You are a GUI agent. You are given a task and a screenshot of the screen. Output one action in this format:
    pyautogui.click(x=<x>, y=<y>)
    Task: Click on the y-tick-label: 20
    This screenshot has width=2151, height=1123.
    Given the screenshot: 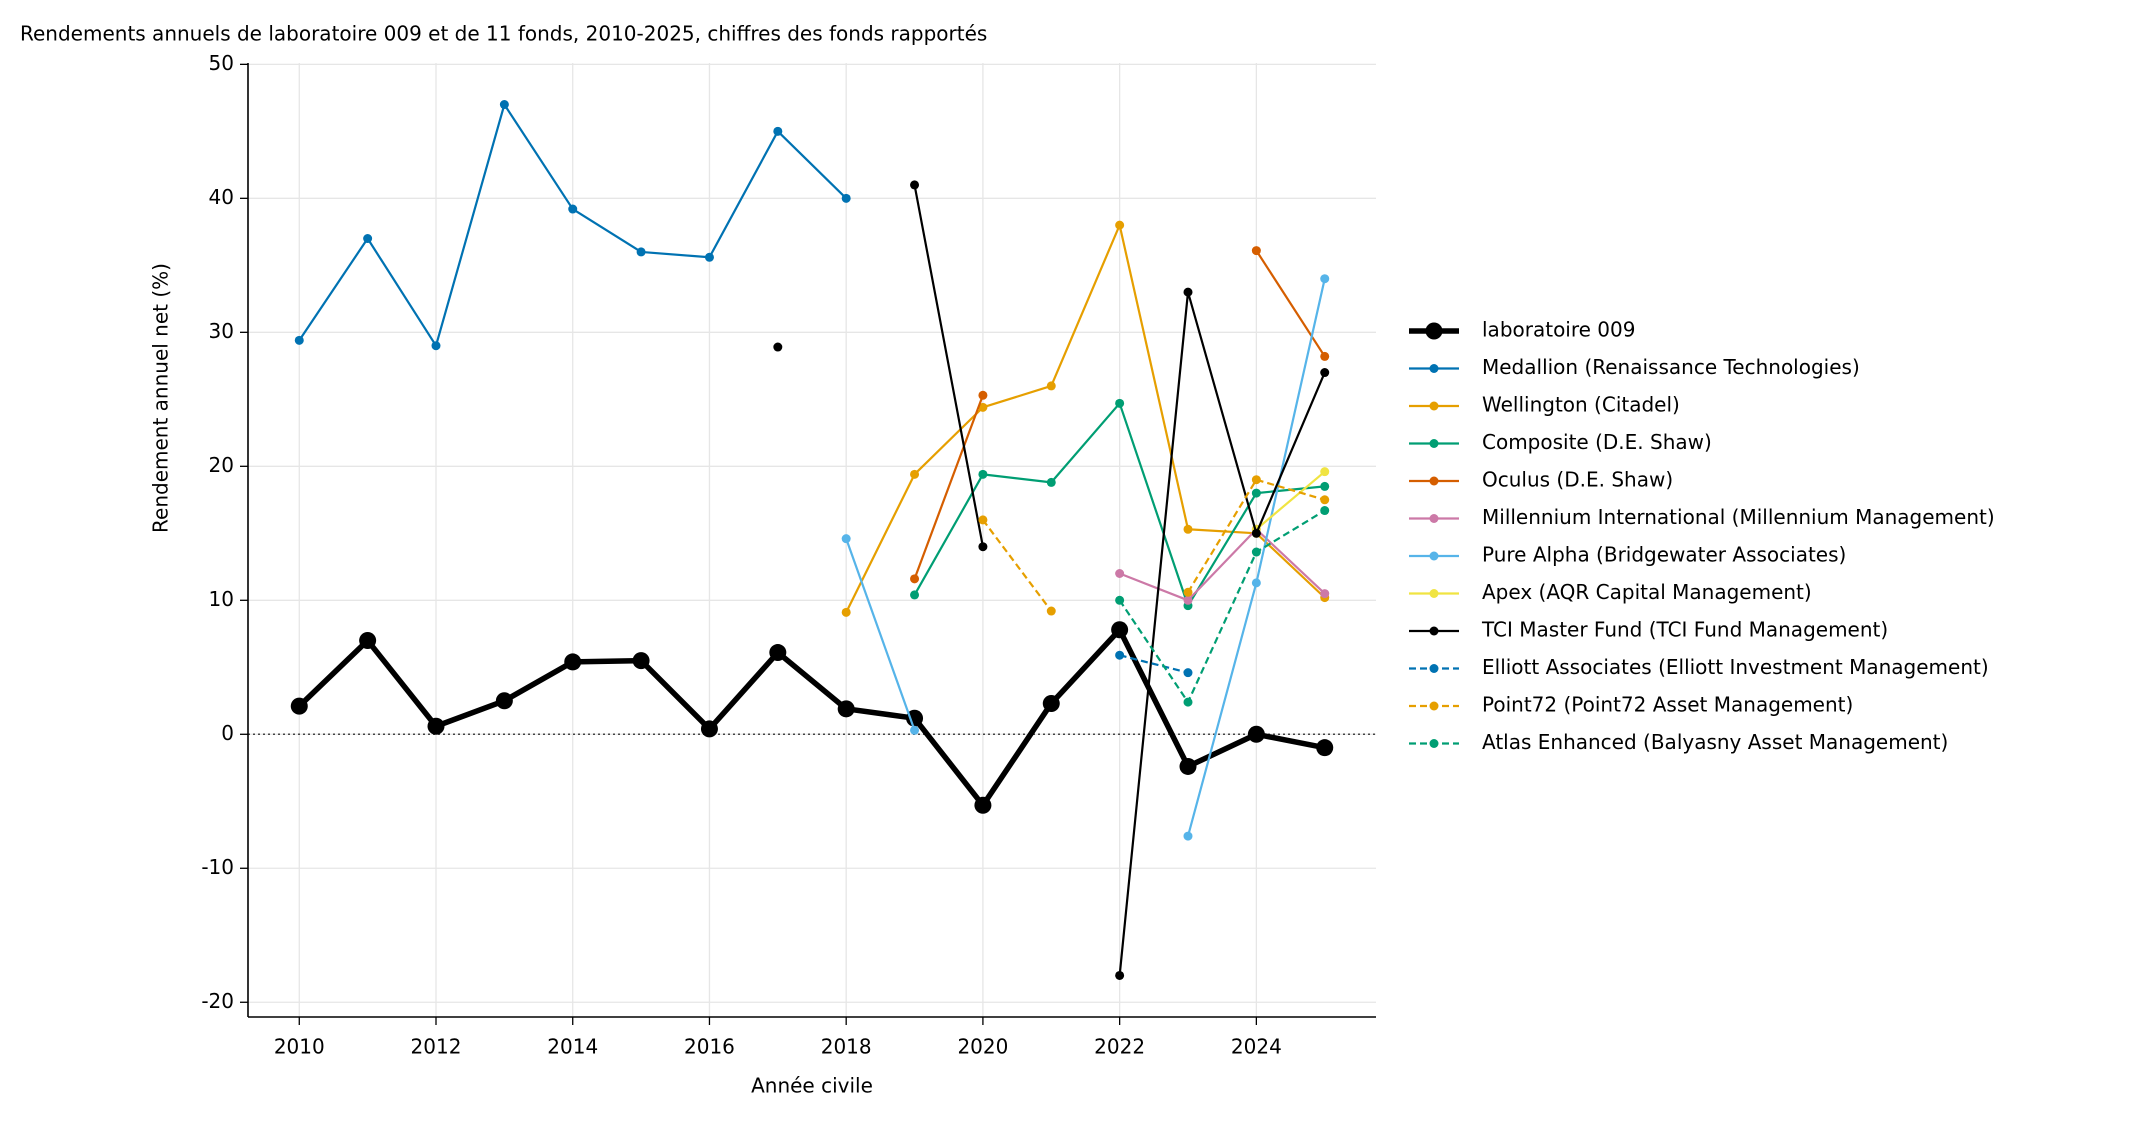 What is the action you would take?
    pyautogui.click(x=221, y=465)
    